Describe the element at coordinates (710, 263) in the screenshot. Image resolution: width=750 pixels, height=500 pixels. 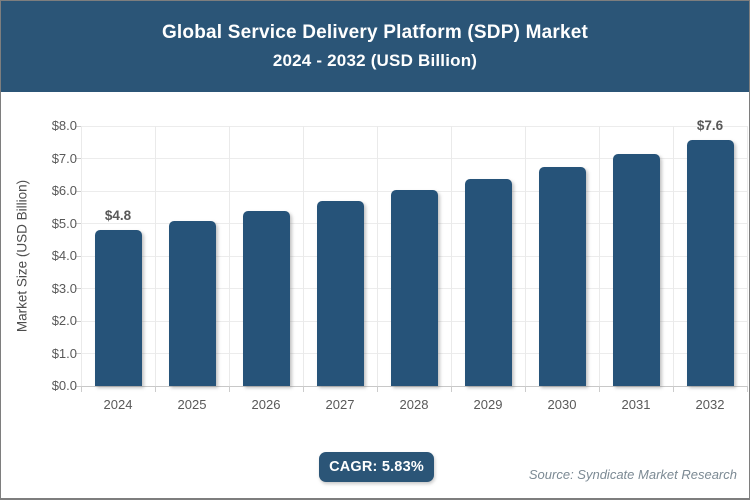
I see `bar-2032` at that location.